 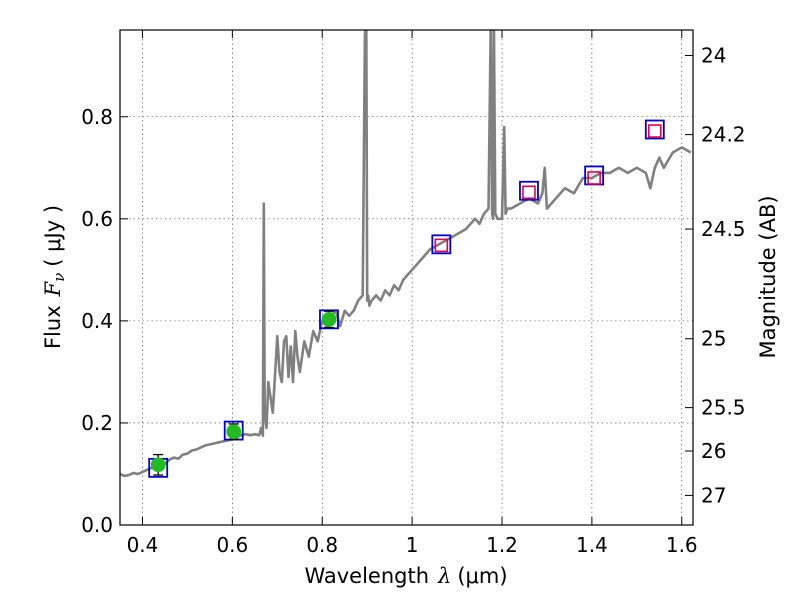 What do you see at coordinates (97, 219) in the screenshot?
I see `y-tick-label-3: 0.6` at bounding box center [97, 219].